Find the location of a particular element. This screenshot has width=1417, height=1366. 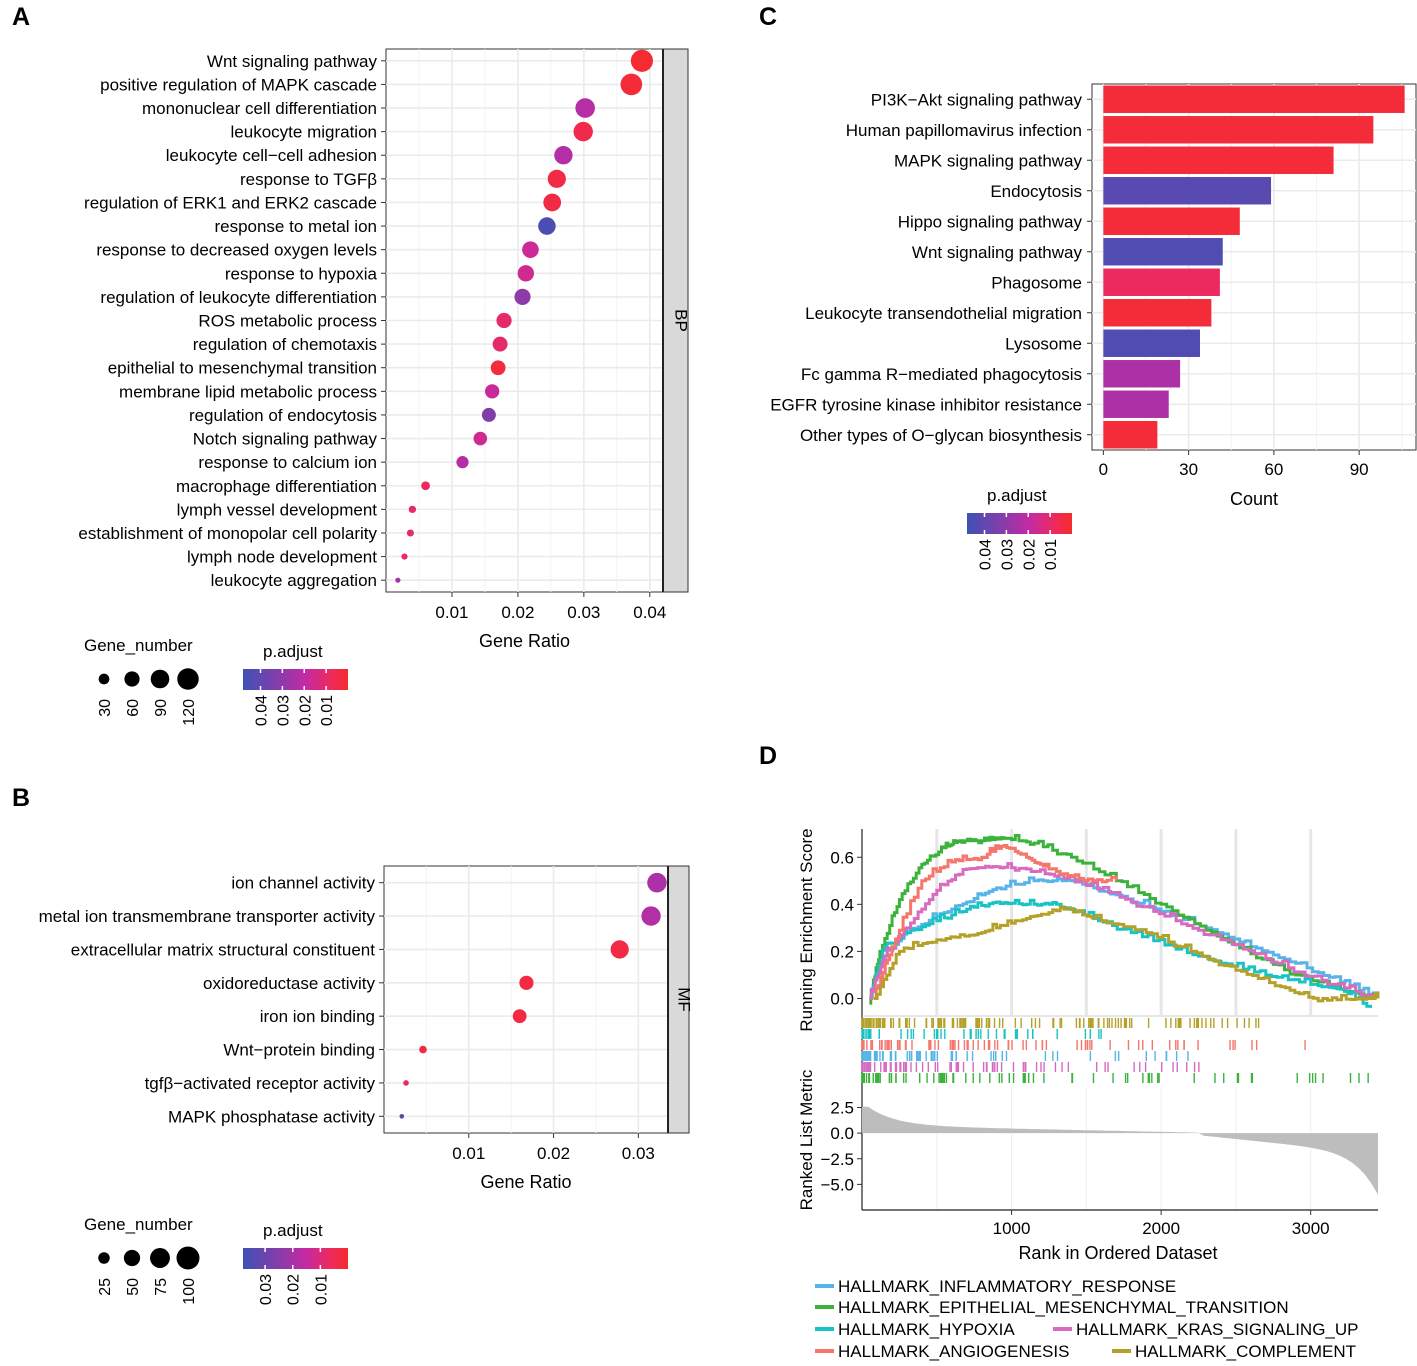

b-plot-area is located at coordinates (526, 999).